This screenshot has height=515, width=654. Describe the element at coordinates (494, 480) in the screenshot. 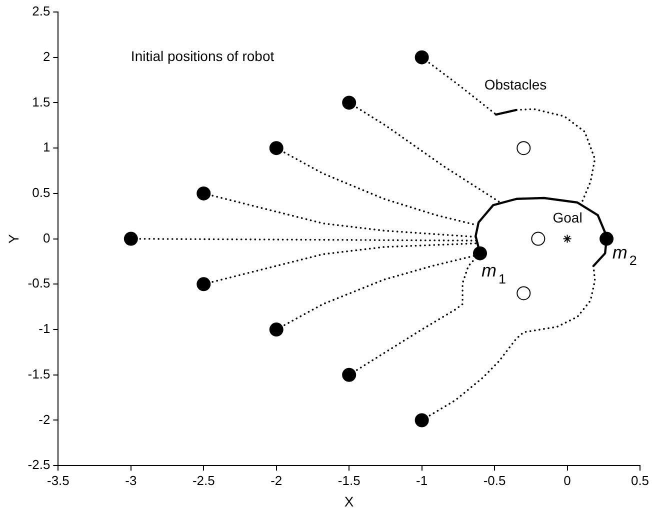

I see `x-tick-label: -0.5` at that location.